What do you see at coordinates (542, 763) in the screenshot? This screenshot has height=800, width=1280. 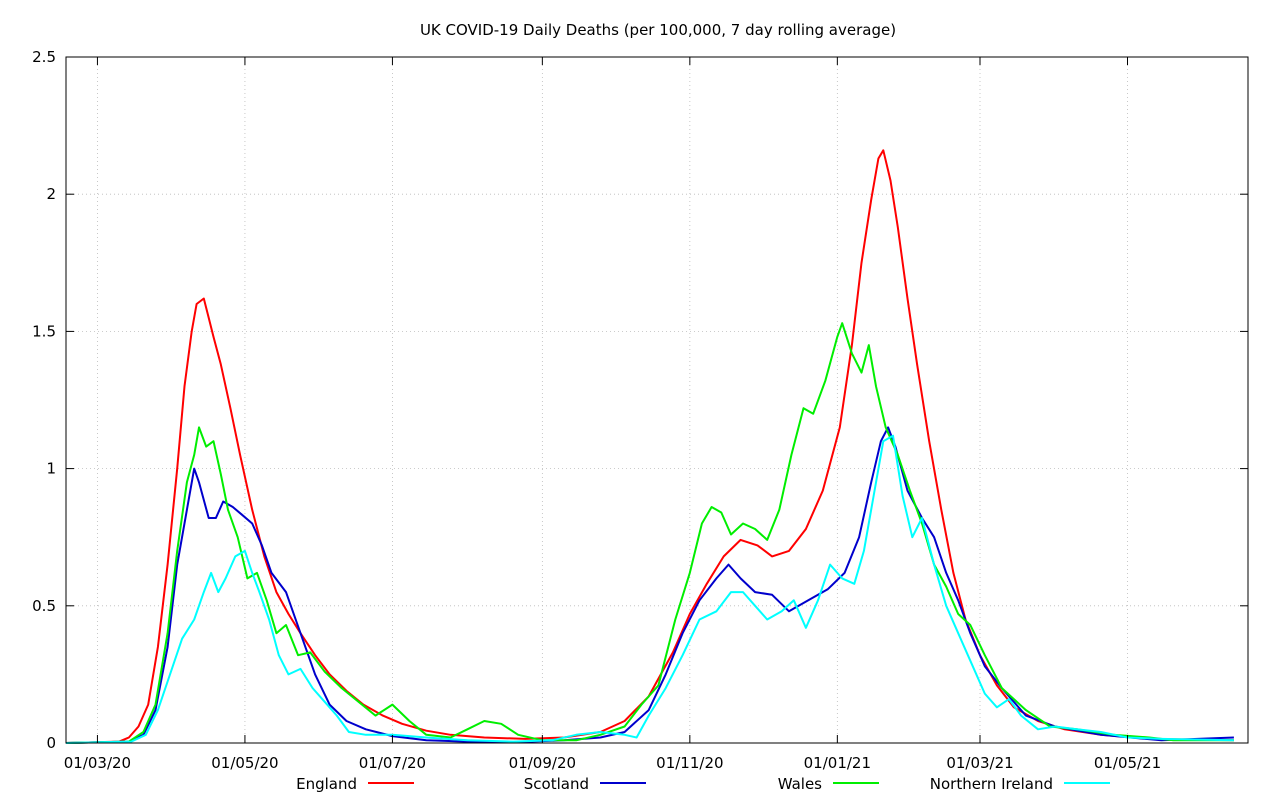 I see `x-tick-label: 01/09/20` at bounding box center [542, 763].